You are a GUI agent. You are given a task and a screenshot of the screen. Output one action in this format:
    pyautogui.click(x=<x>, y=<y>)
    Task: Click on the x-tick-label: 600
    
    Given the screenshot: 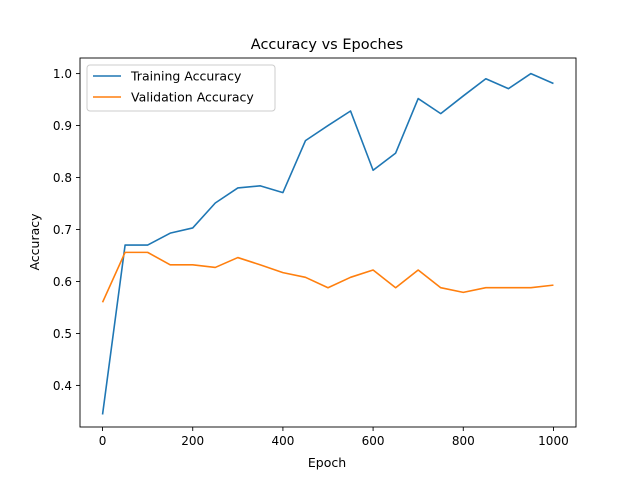 What is the action you would take?
    pyautogui.click(x=373, y=441)
    